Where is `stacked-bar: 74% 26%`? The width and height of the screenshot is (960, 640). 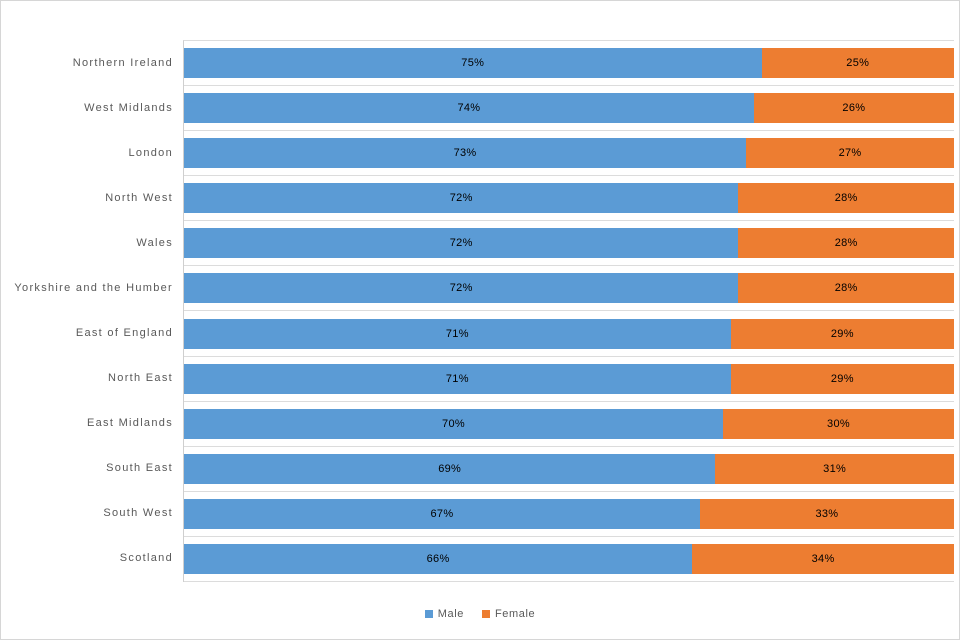
stacked-bar: 74% 26% is located at coordinates (569, 108).